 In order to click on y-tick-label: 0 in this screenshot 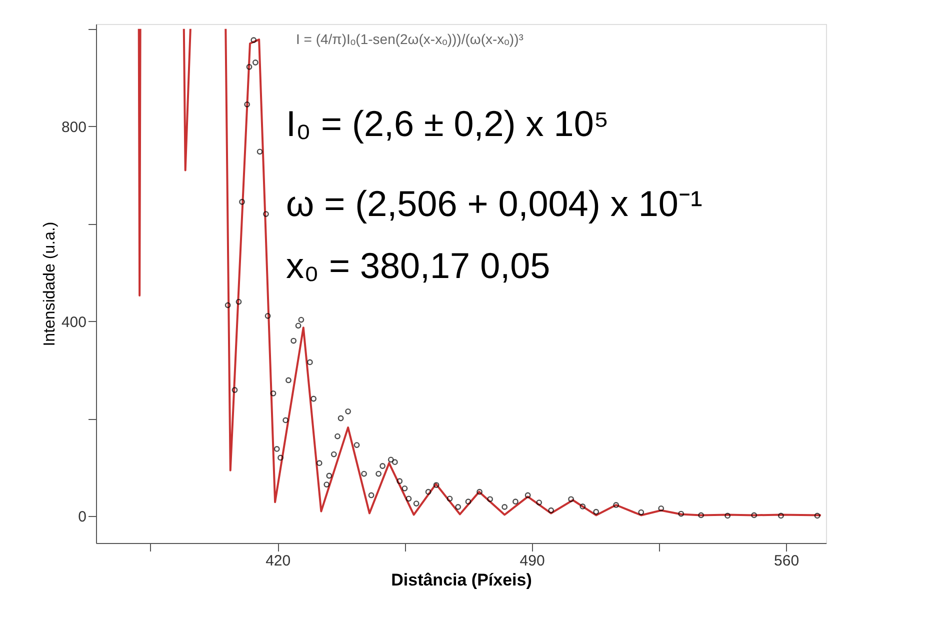, I will do `click(82, 517)`.